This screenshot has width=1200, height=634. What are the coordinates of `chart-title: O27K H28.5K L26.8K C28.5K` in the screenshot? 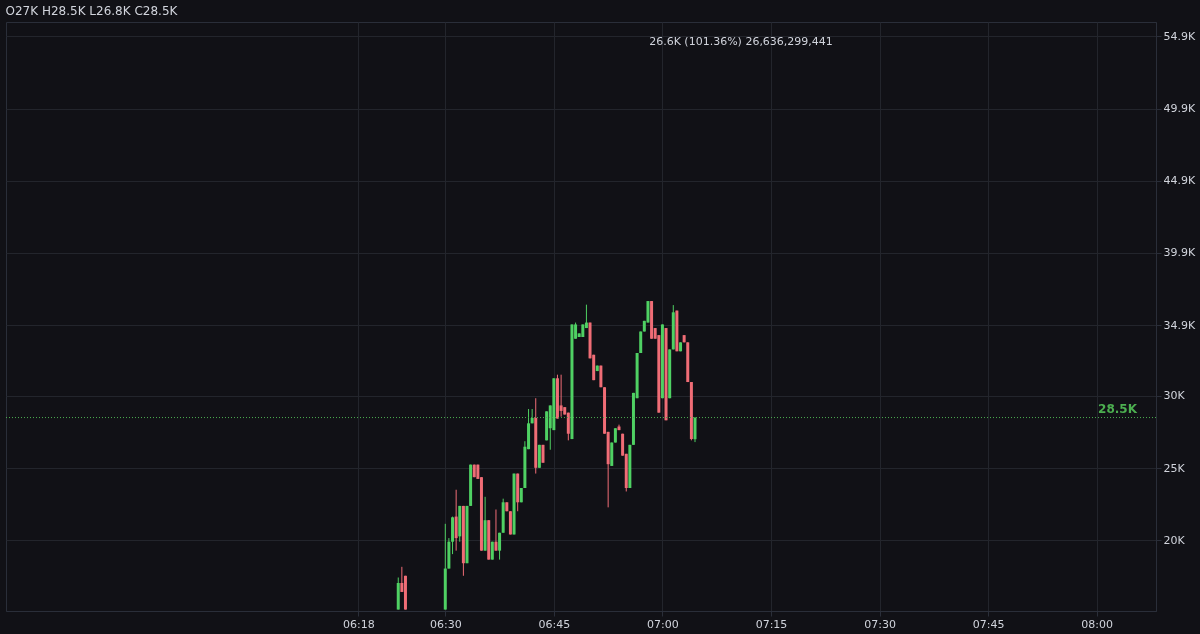 It's located at (92, 11).